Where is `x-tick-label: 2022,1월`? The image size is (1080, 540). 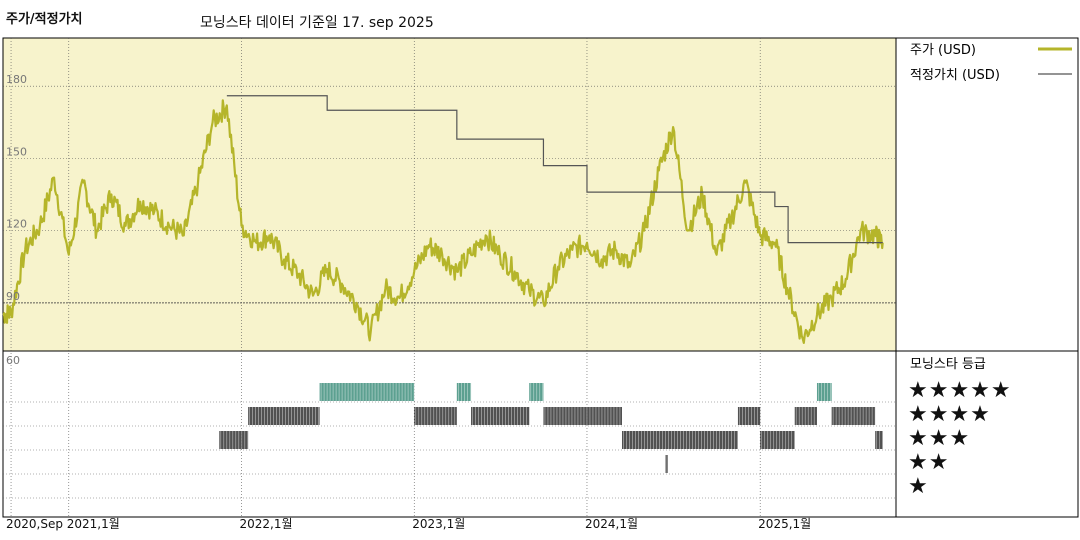 x-tick-label: 2022,1월 is located at coordinates (266, 524).